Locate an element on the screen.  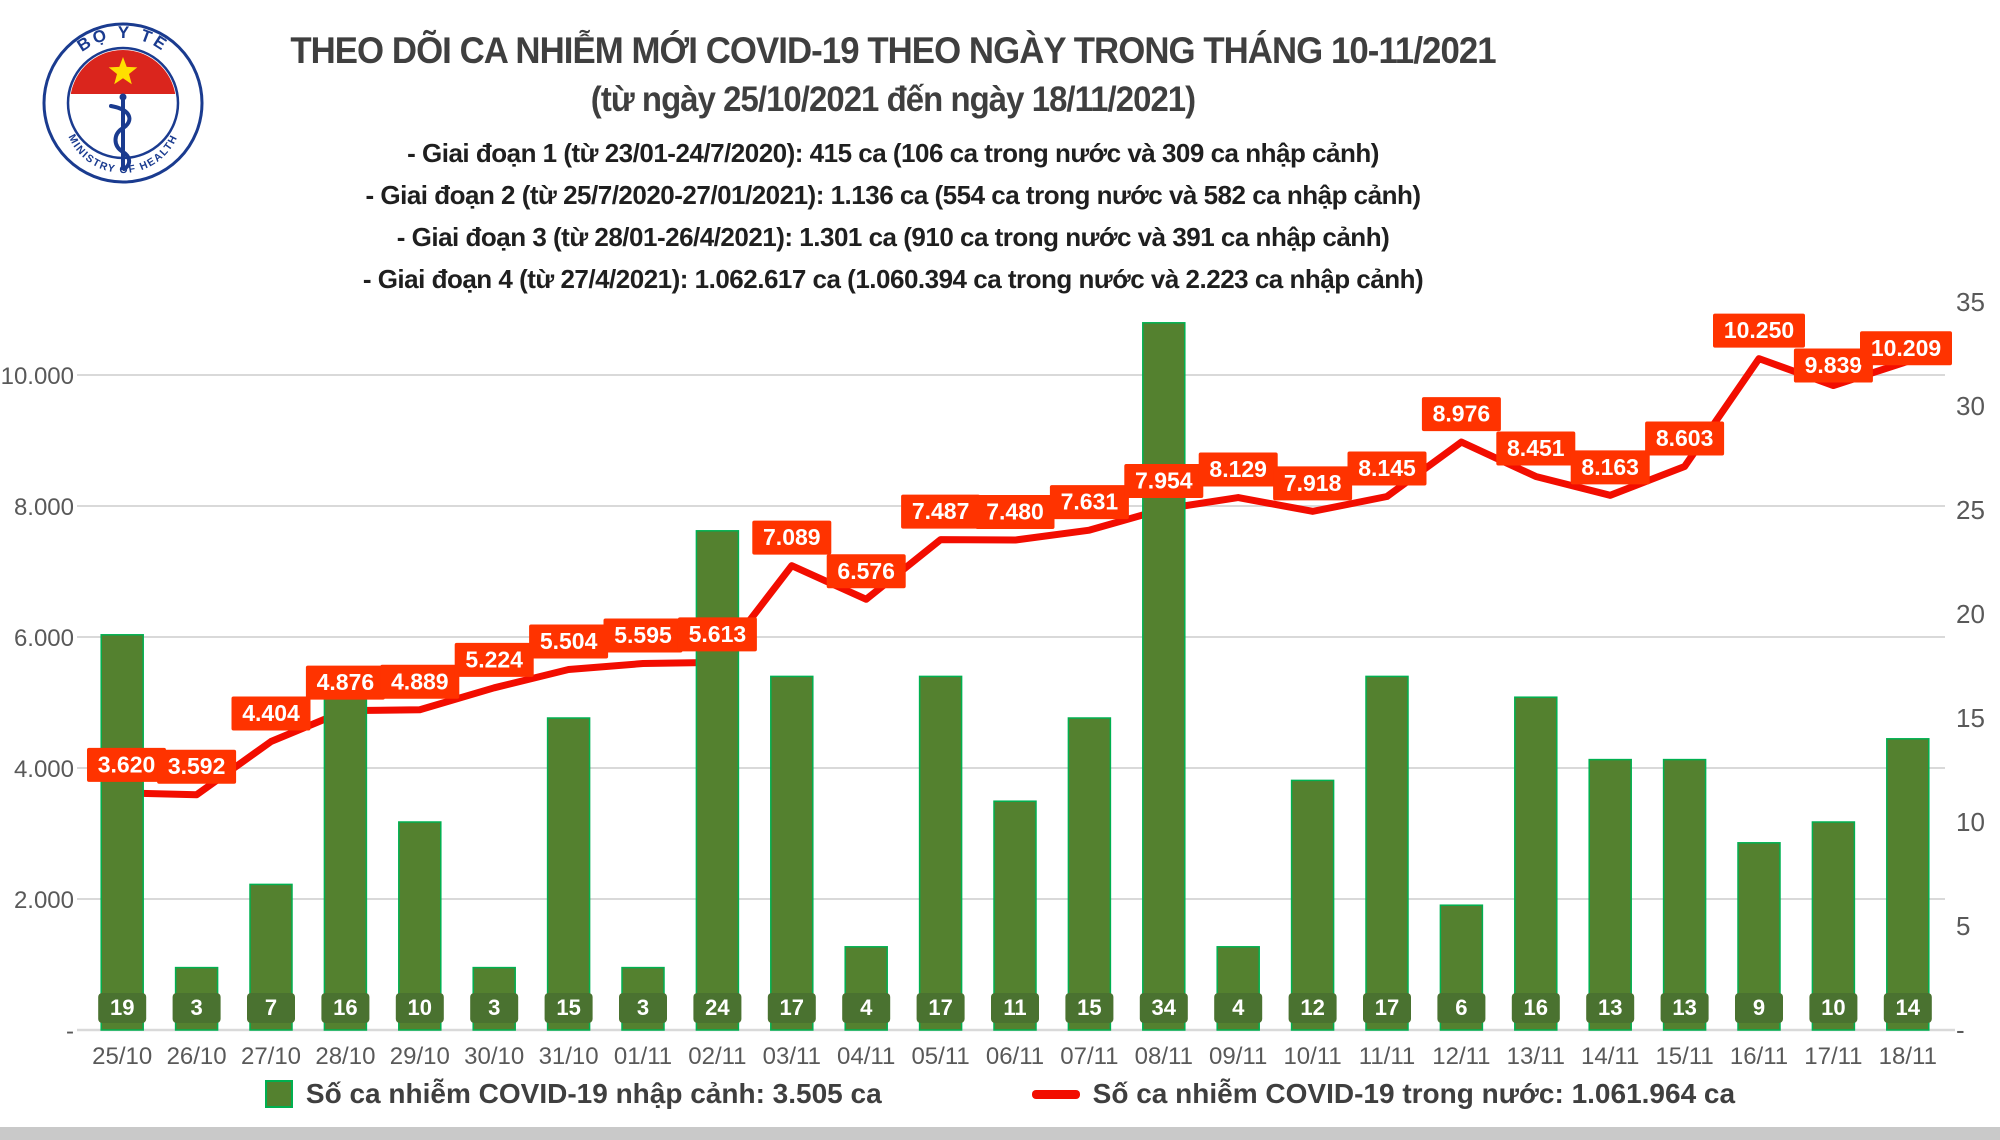
date-label: 18/11 is located at coordinates (1908, 1056).